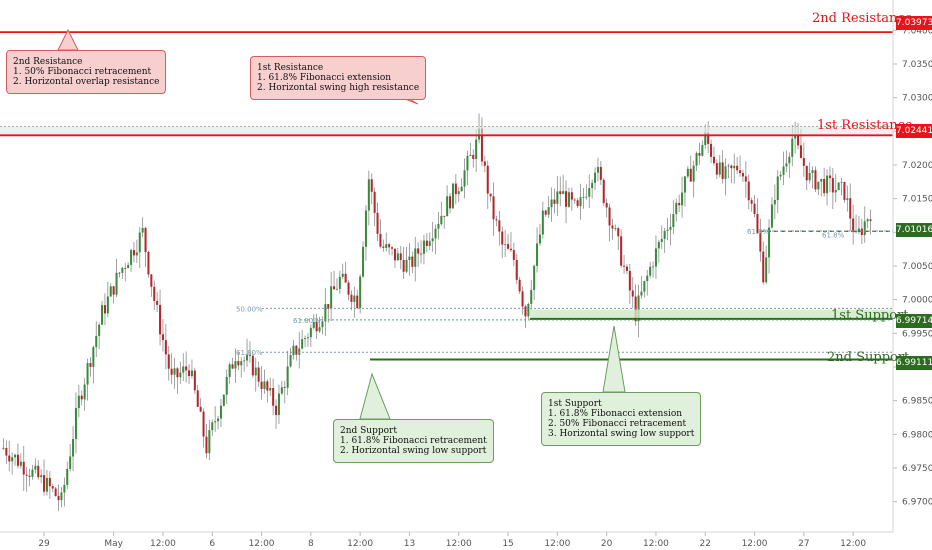  Describe the element at coordinates (870, 315) in the screenshot. I see `label-1st-support: 1st Support` at that location.